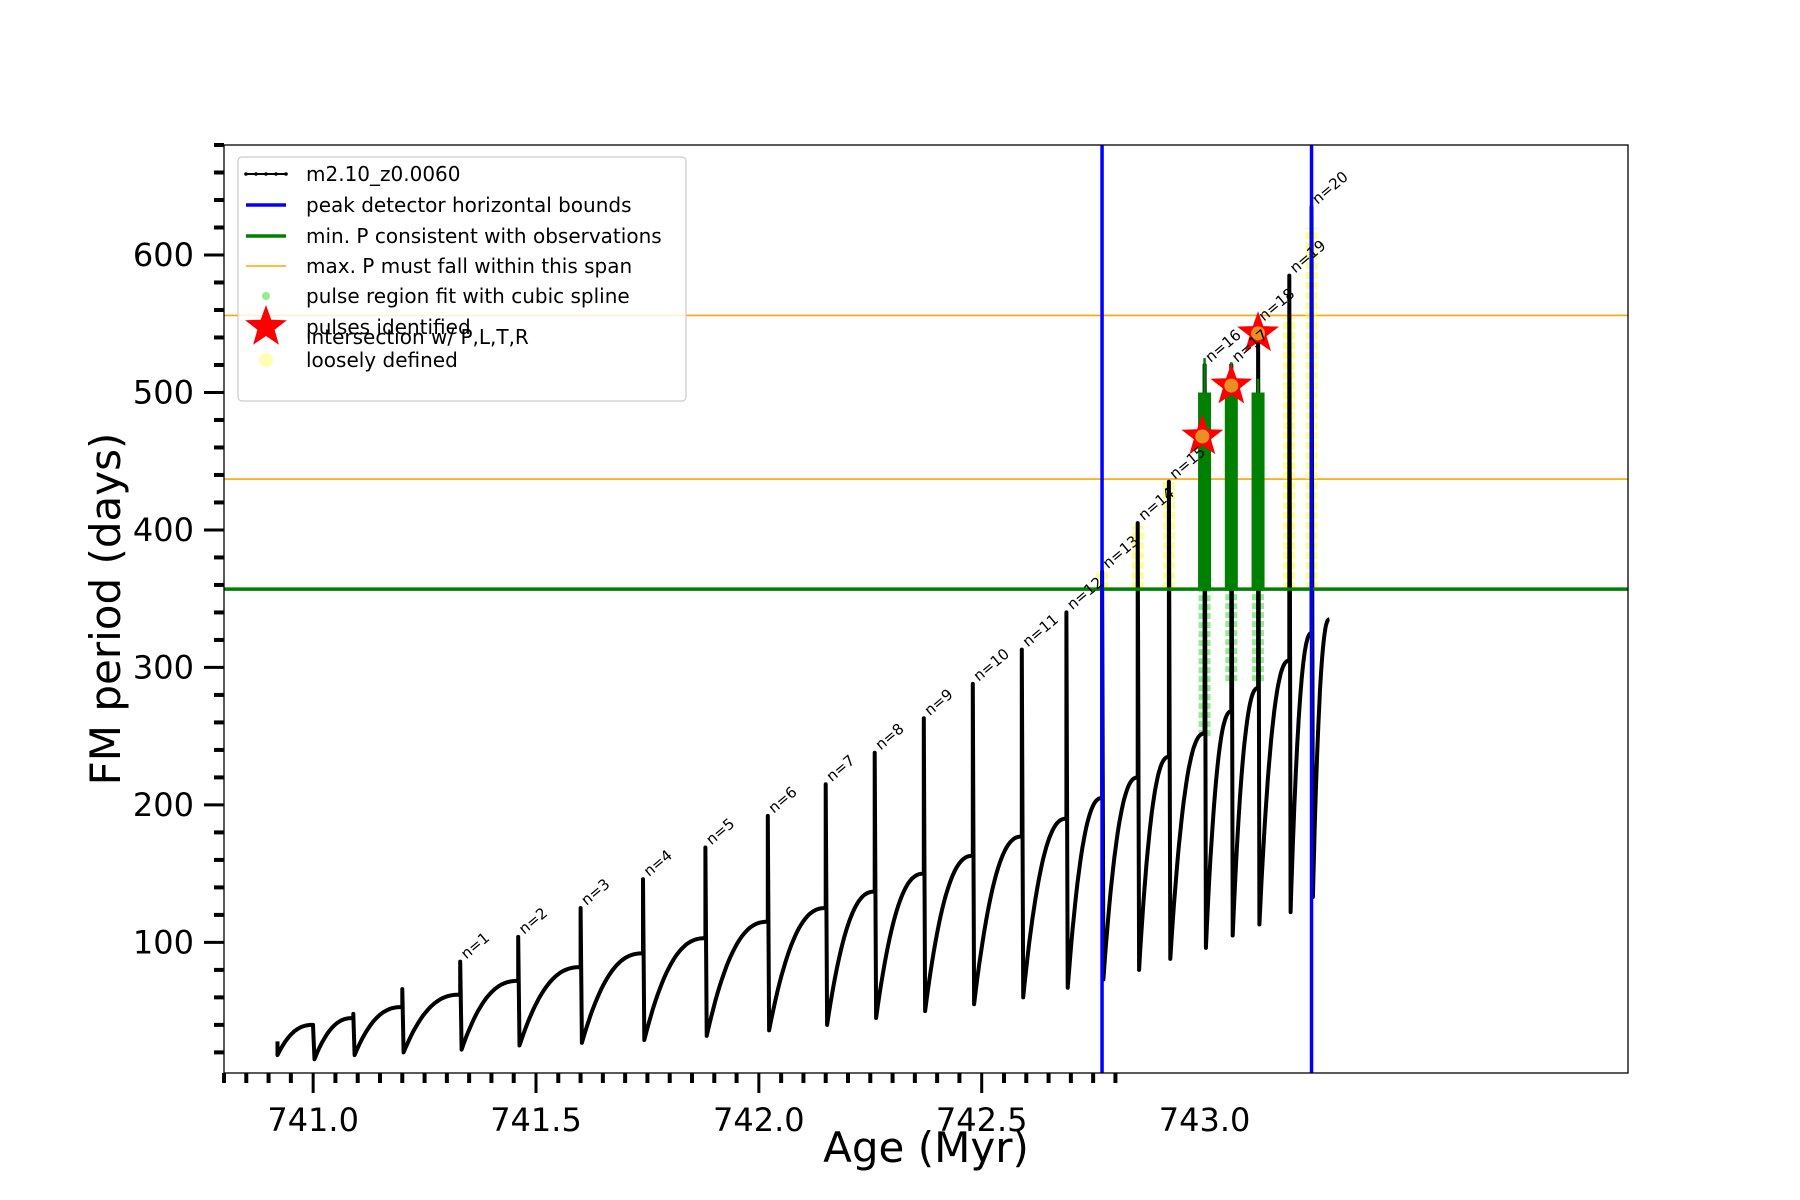  I want to click on legend-entry-4: max. P must fall within this span, so click(439, 266).